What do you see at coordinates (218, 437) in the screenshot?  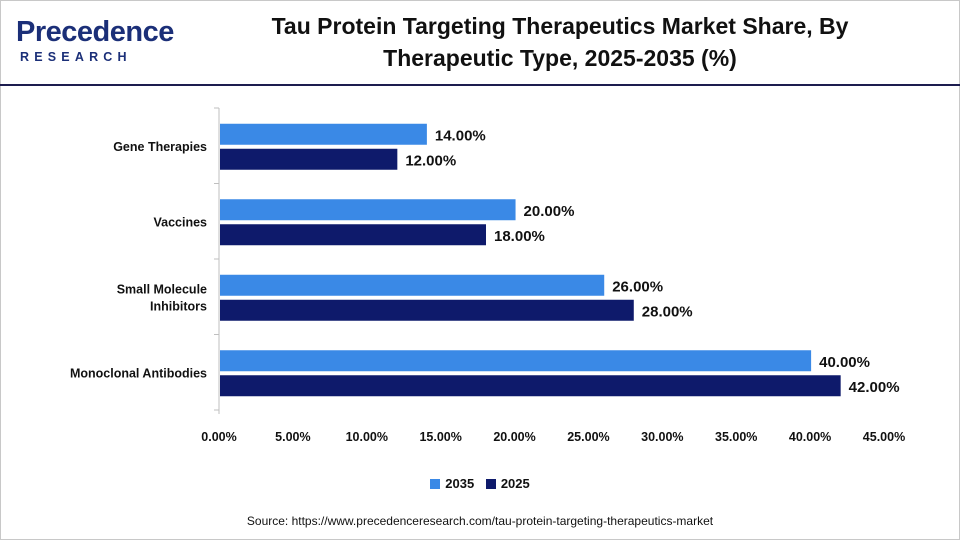 I see `x-tick-label: 0.00%` at bounding box center [218, 437].